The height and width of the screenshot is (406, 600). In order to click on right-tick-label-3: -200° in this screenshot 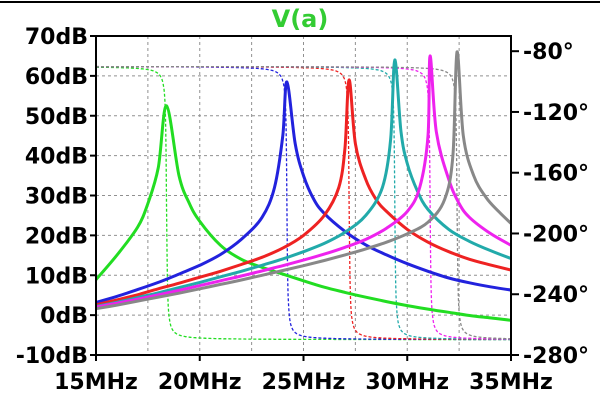, I will do `click(556, 234)`.